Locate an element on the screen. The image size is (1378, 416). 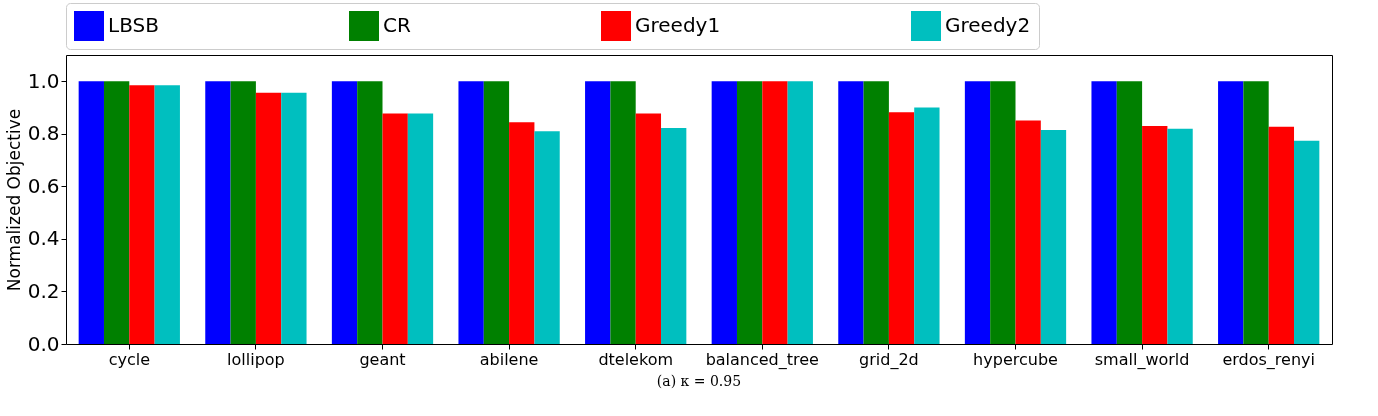
y-tick-label: 0.2 is located at coordinates (43, 290).